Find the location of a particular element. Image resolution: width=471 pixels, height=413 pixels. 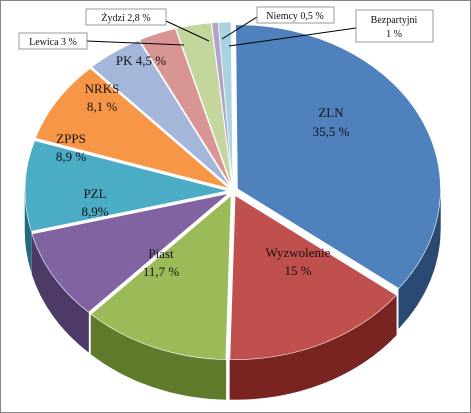

label-zpps-value: 8,9 % is located at coordinates (71, 156).